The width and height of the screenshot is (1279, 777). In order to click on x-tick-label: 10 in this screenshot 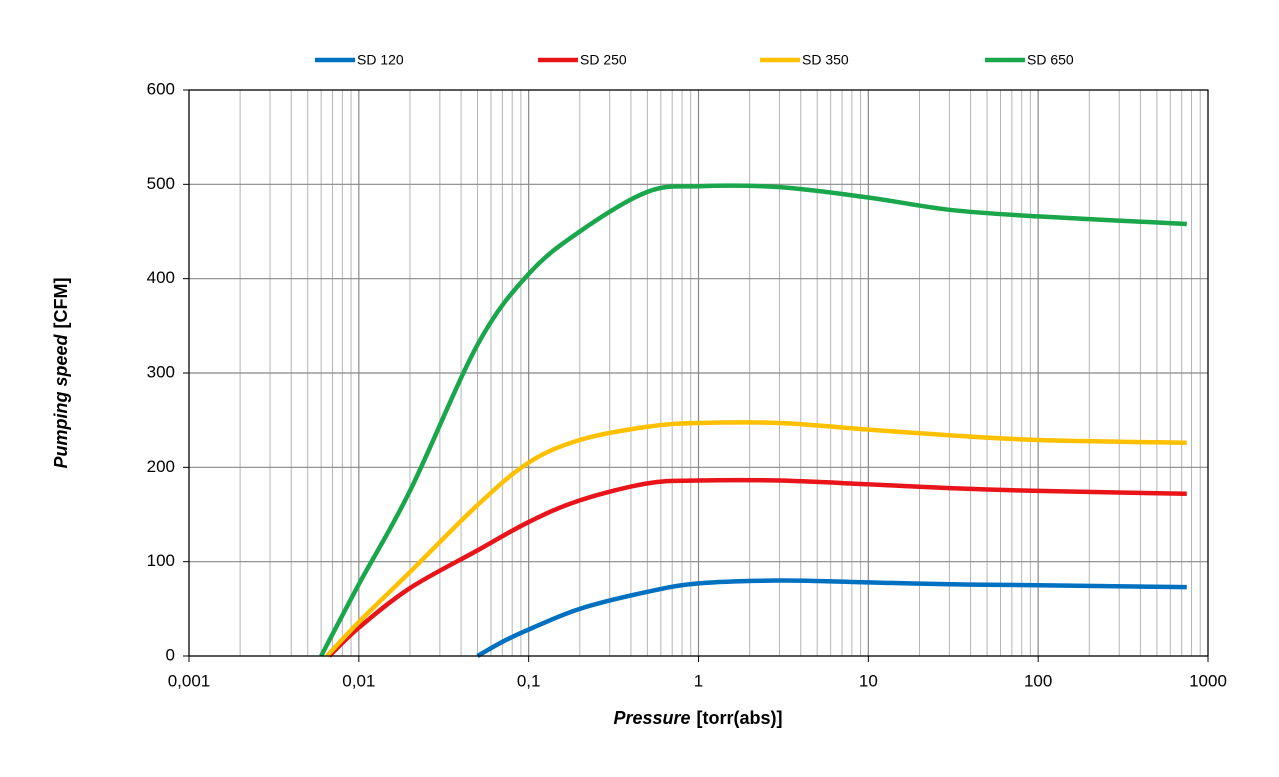, I will do `click(868, 680)`.